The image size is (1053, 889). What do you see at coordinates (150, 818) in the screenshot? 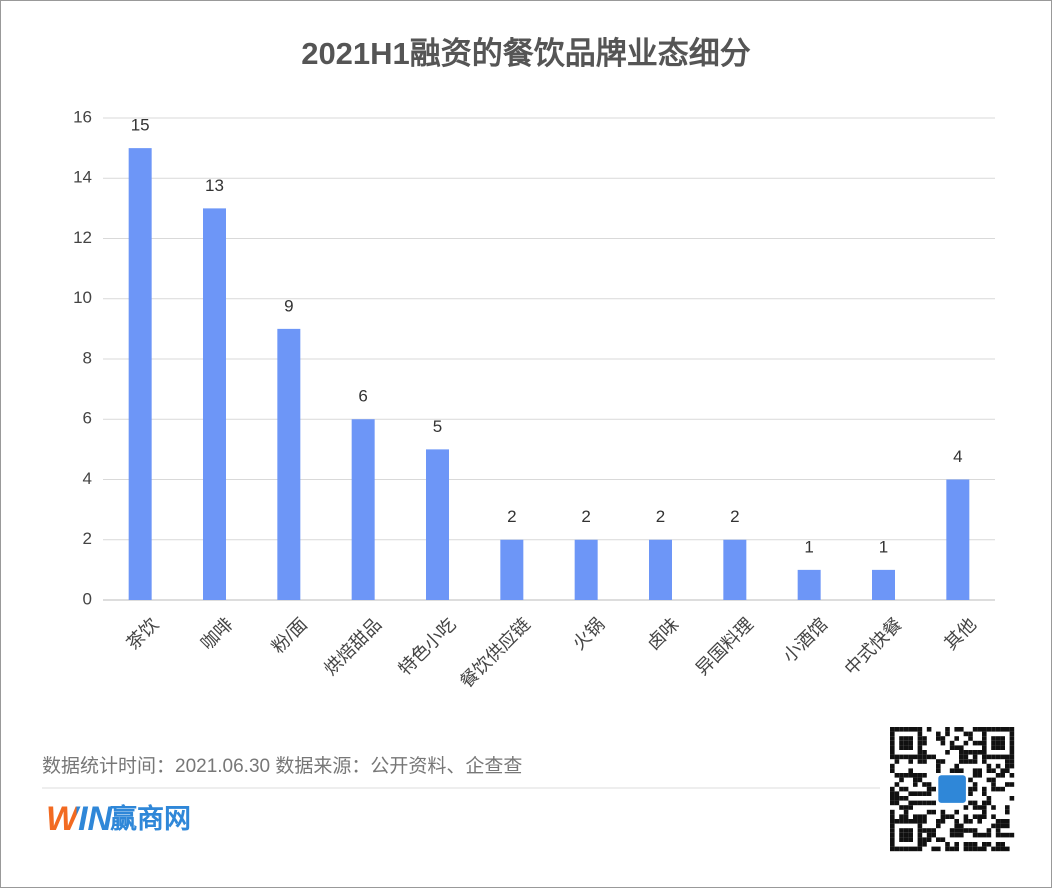
I see `logo-text: 赢商网` at bounding box center [150, 818].